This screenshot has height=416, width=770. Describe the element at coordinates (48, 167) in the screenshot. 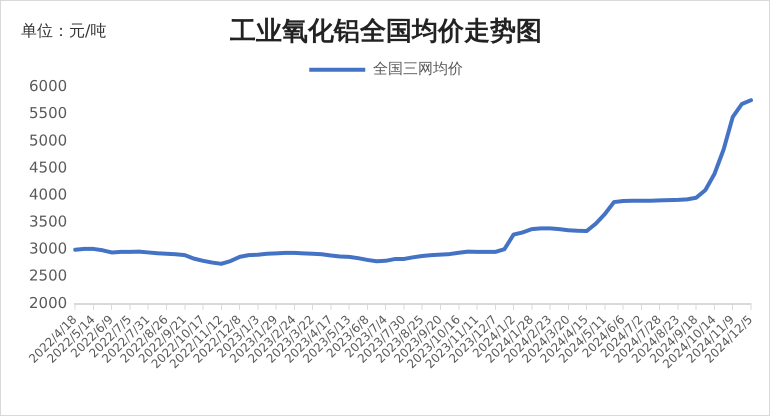

I see `y-tick-label: 4500` at that location.